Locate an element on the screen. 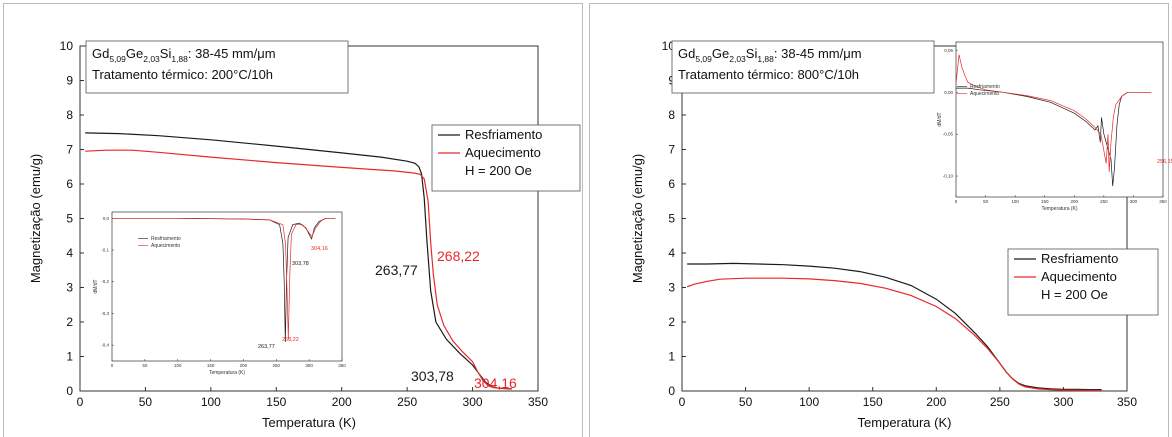 The image size is (1172, 437). inset-x-tick-label: 250 is located at coordinates (277, 365).